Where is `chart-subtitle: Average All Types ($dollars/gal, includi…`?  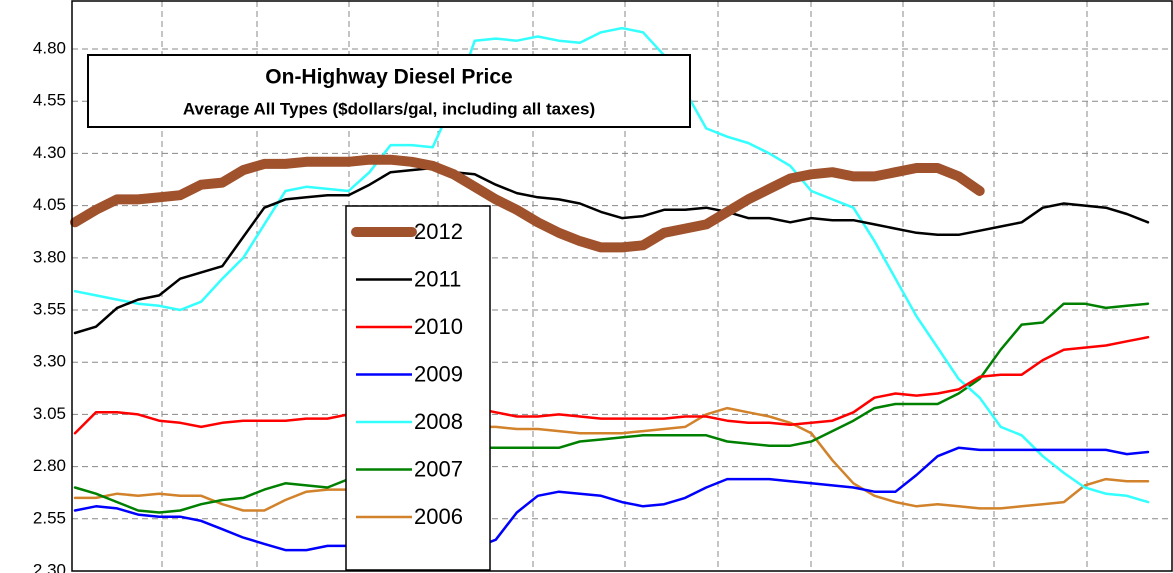
chart-subtitle: Average All Types ($dollars/gal, includi… is located at coordinates (389, 108).